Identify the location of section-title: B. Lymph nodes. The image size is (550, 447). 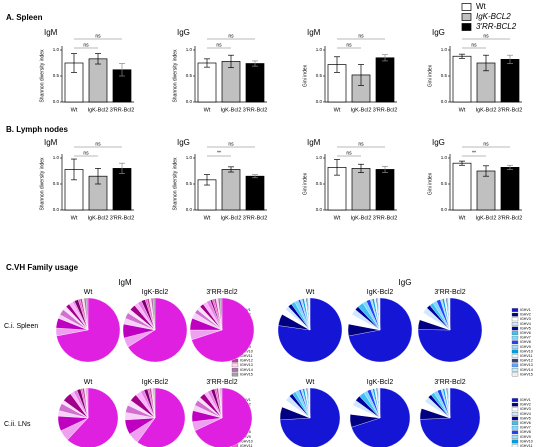
(37, 129).